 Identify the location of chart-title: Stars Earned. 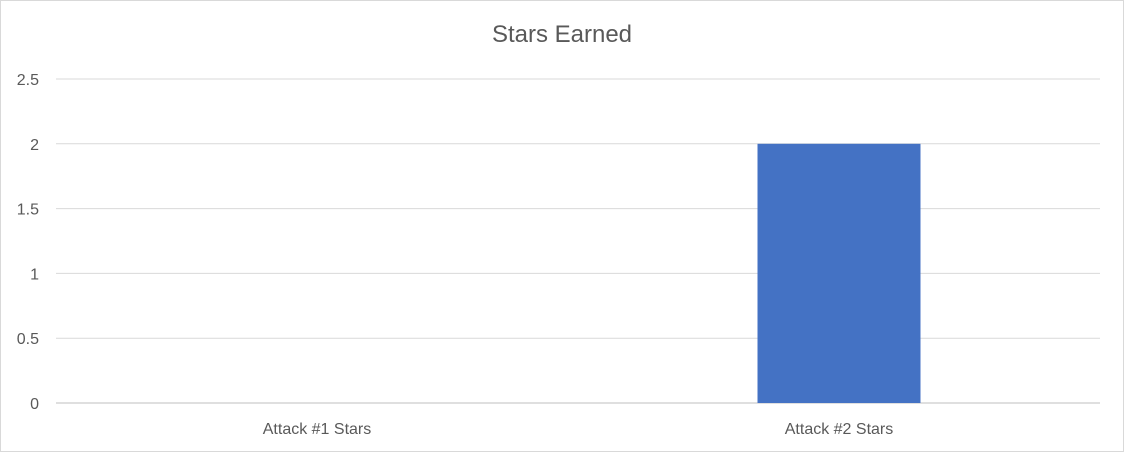
(562, 34).